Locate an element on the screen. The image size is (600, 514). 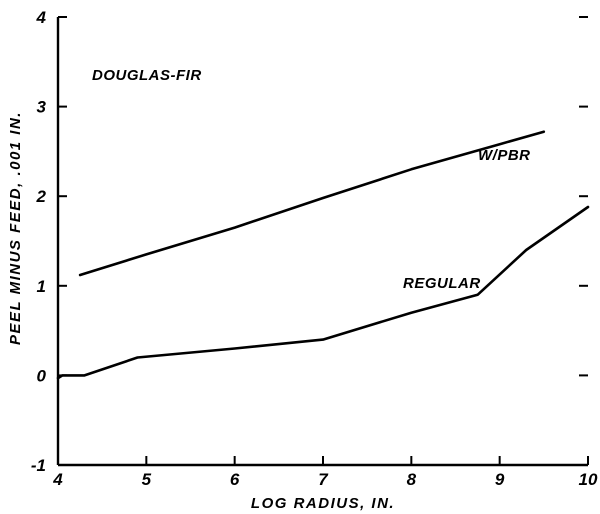
y-tick-label: 2 is located at coordinates (41, 196).